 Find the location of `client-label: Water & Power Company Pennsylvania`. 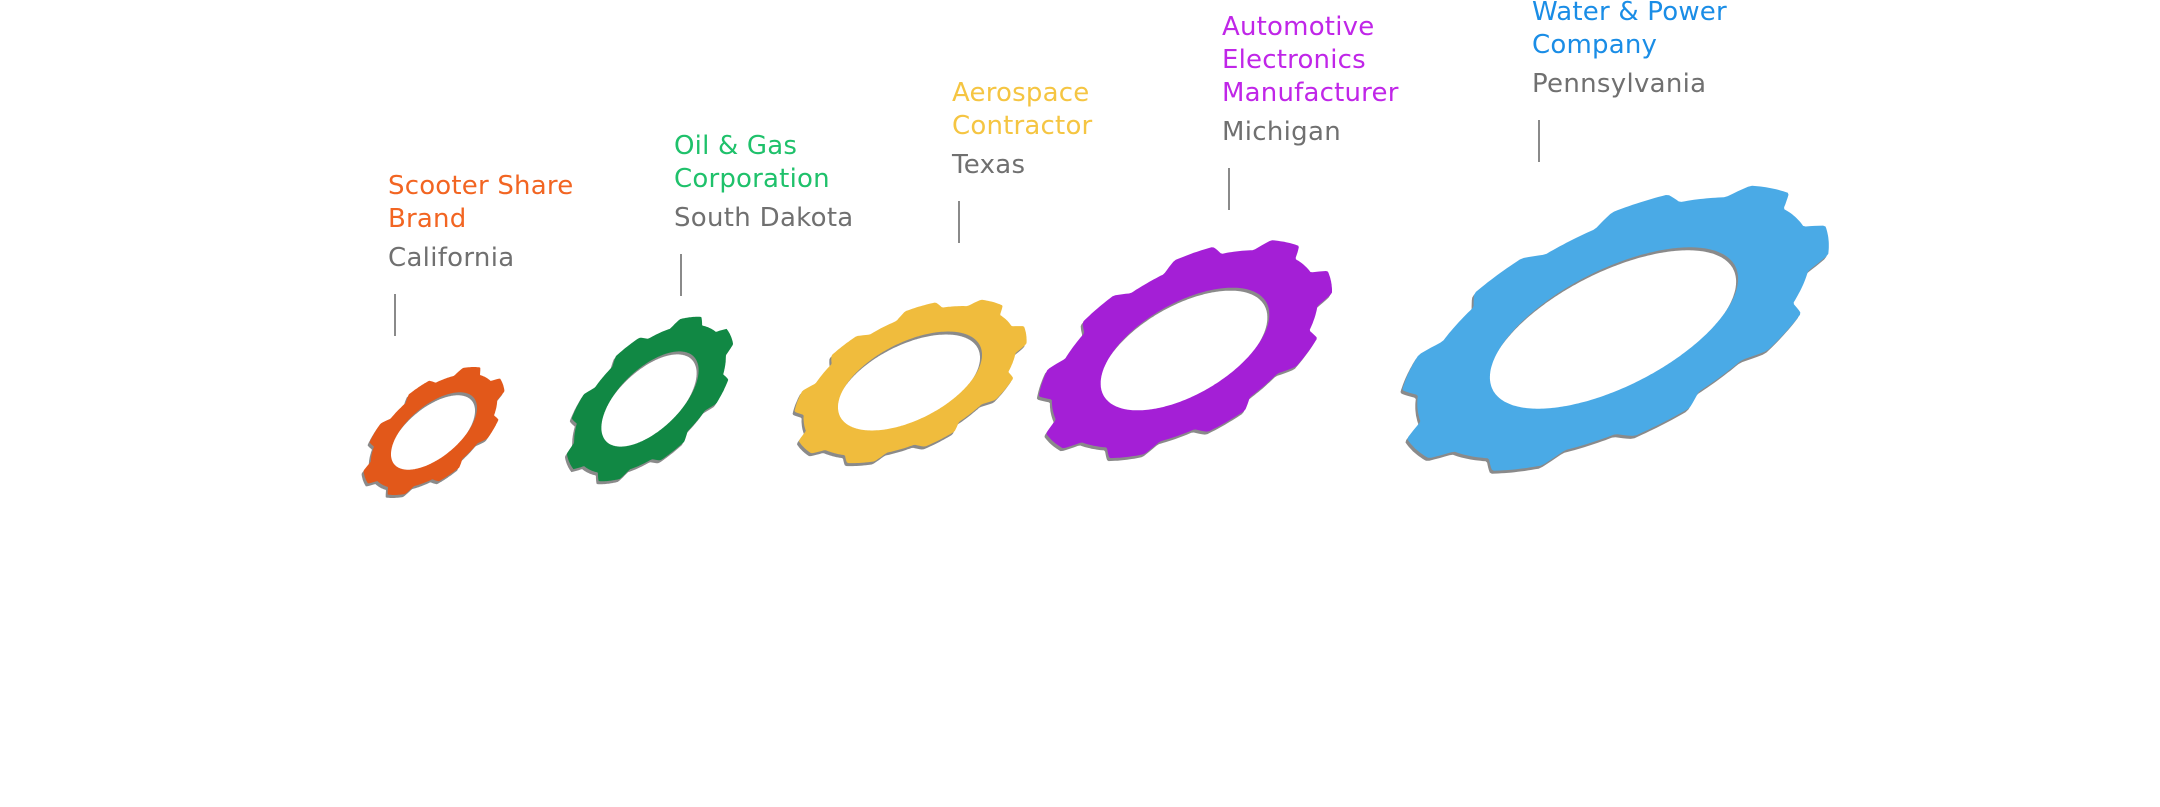

client-label: Water & Power Company Pennsylvania is located at coordinates (1722, 50).